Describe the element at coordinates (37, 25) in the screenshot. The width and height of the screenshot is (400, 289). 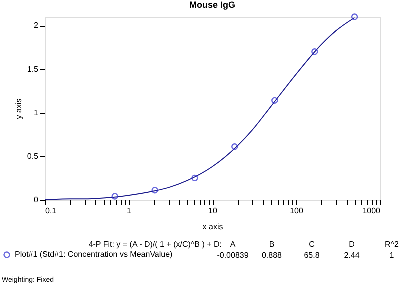
I see `y-tick-label: 2` at that location.